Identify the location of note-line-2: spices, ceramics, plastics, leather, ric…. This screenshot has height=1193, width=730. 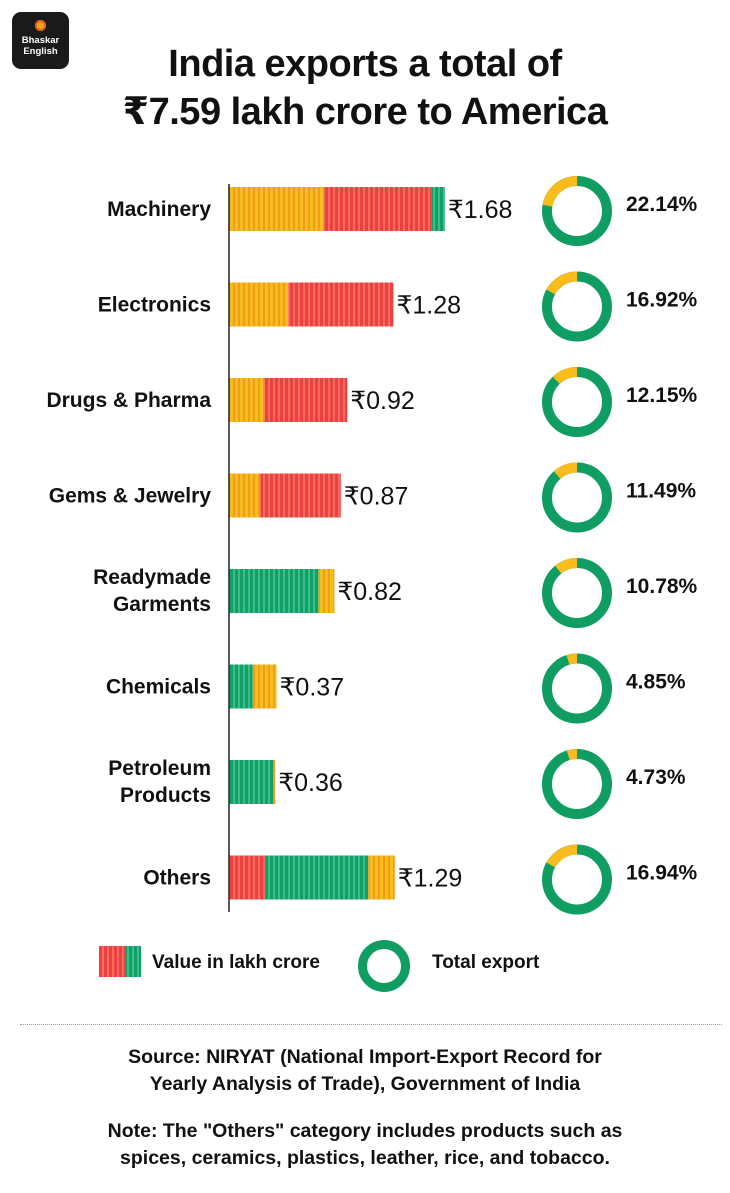
(365, 1158).